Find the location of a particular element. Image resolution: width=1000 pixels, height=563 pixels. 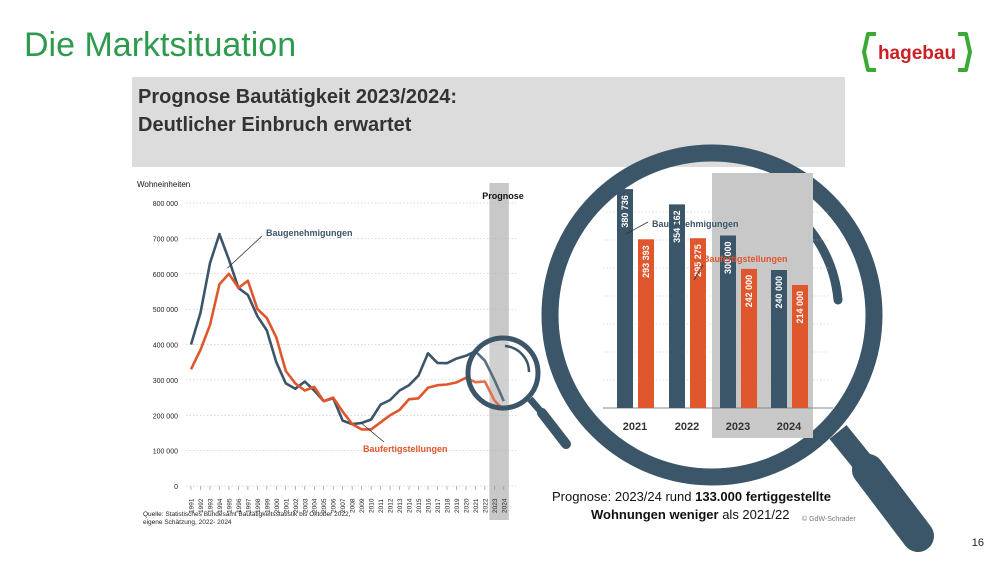

bar-value-label: 354 162 is located at coordinates (677, 226).